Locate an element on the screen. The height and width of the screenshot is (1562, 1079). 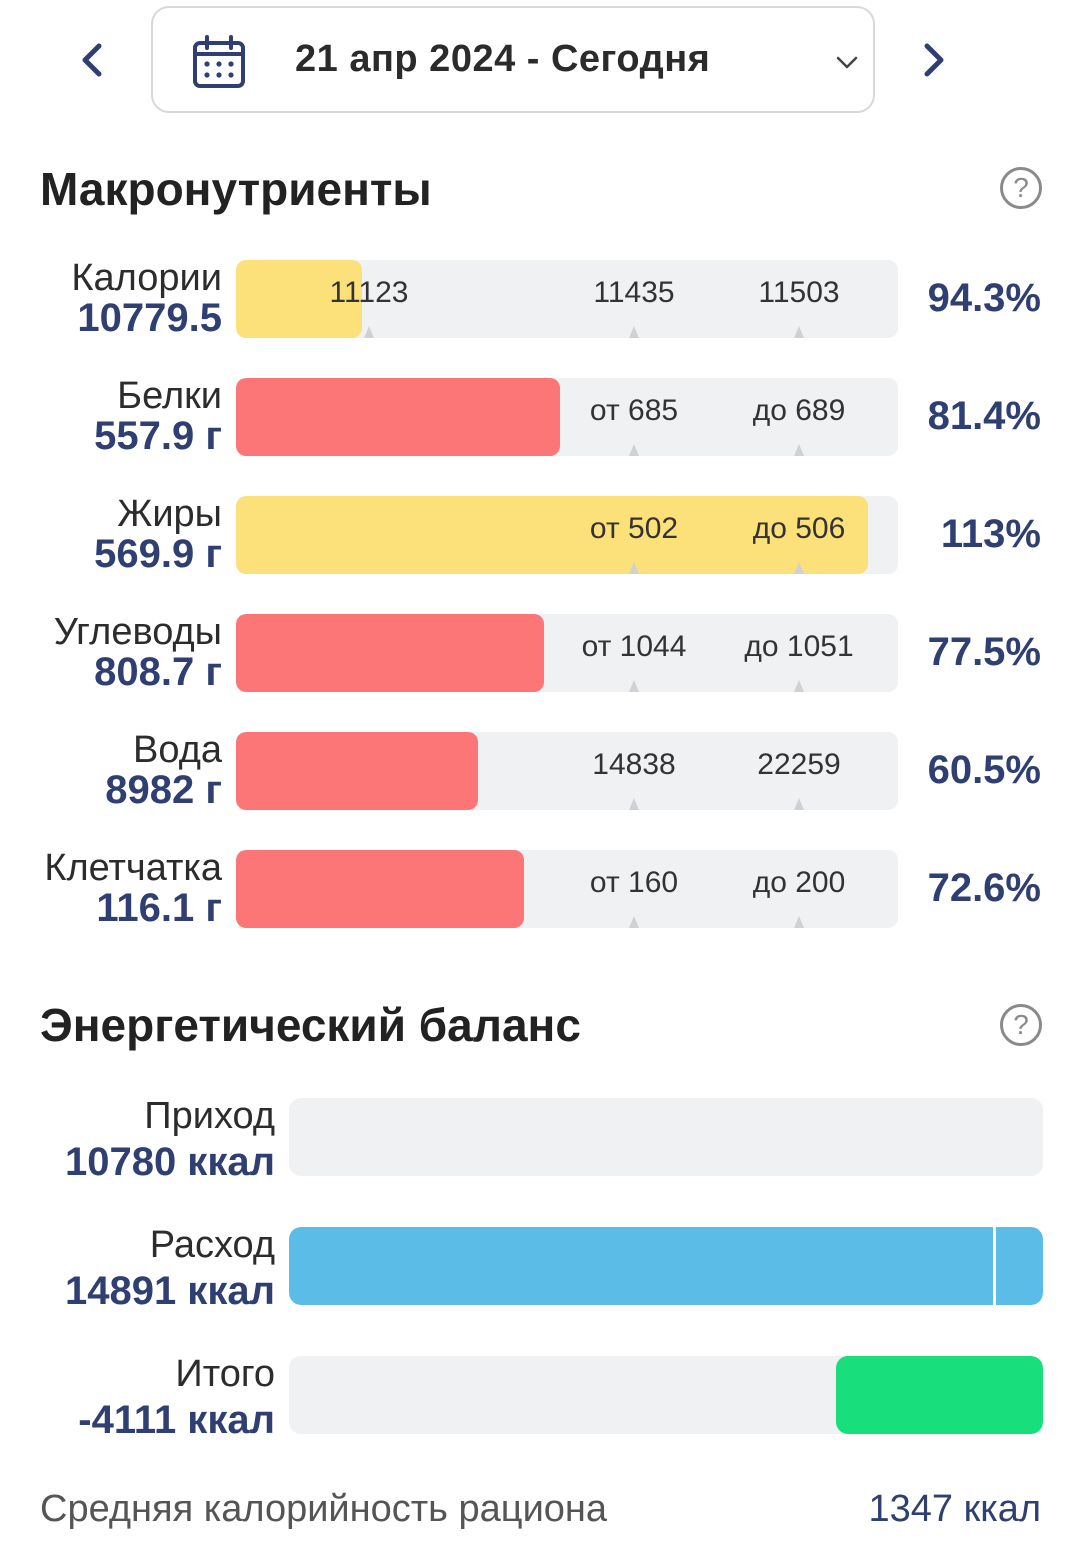
macro-name: Углеводы is located at coordinates (137, 632).